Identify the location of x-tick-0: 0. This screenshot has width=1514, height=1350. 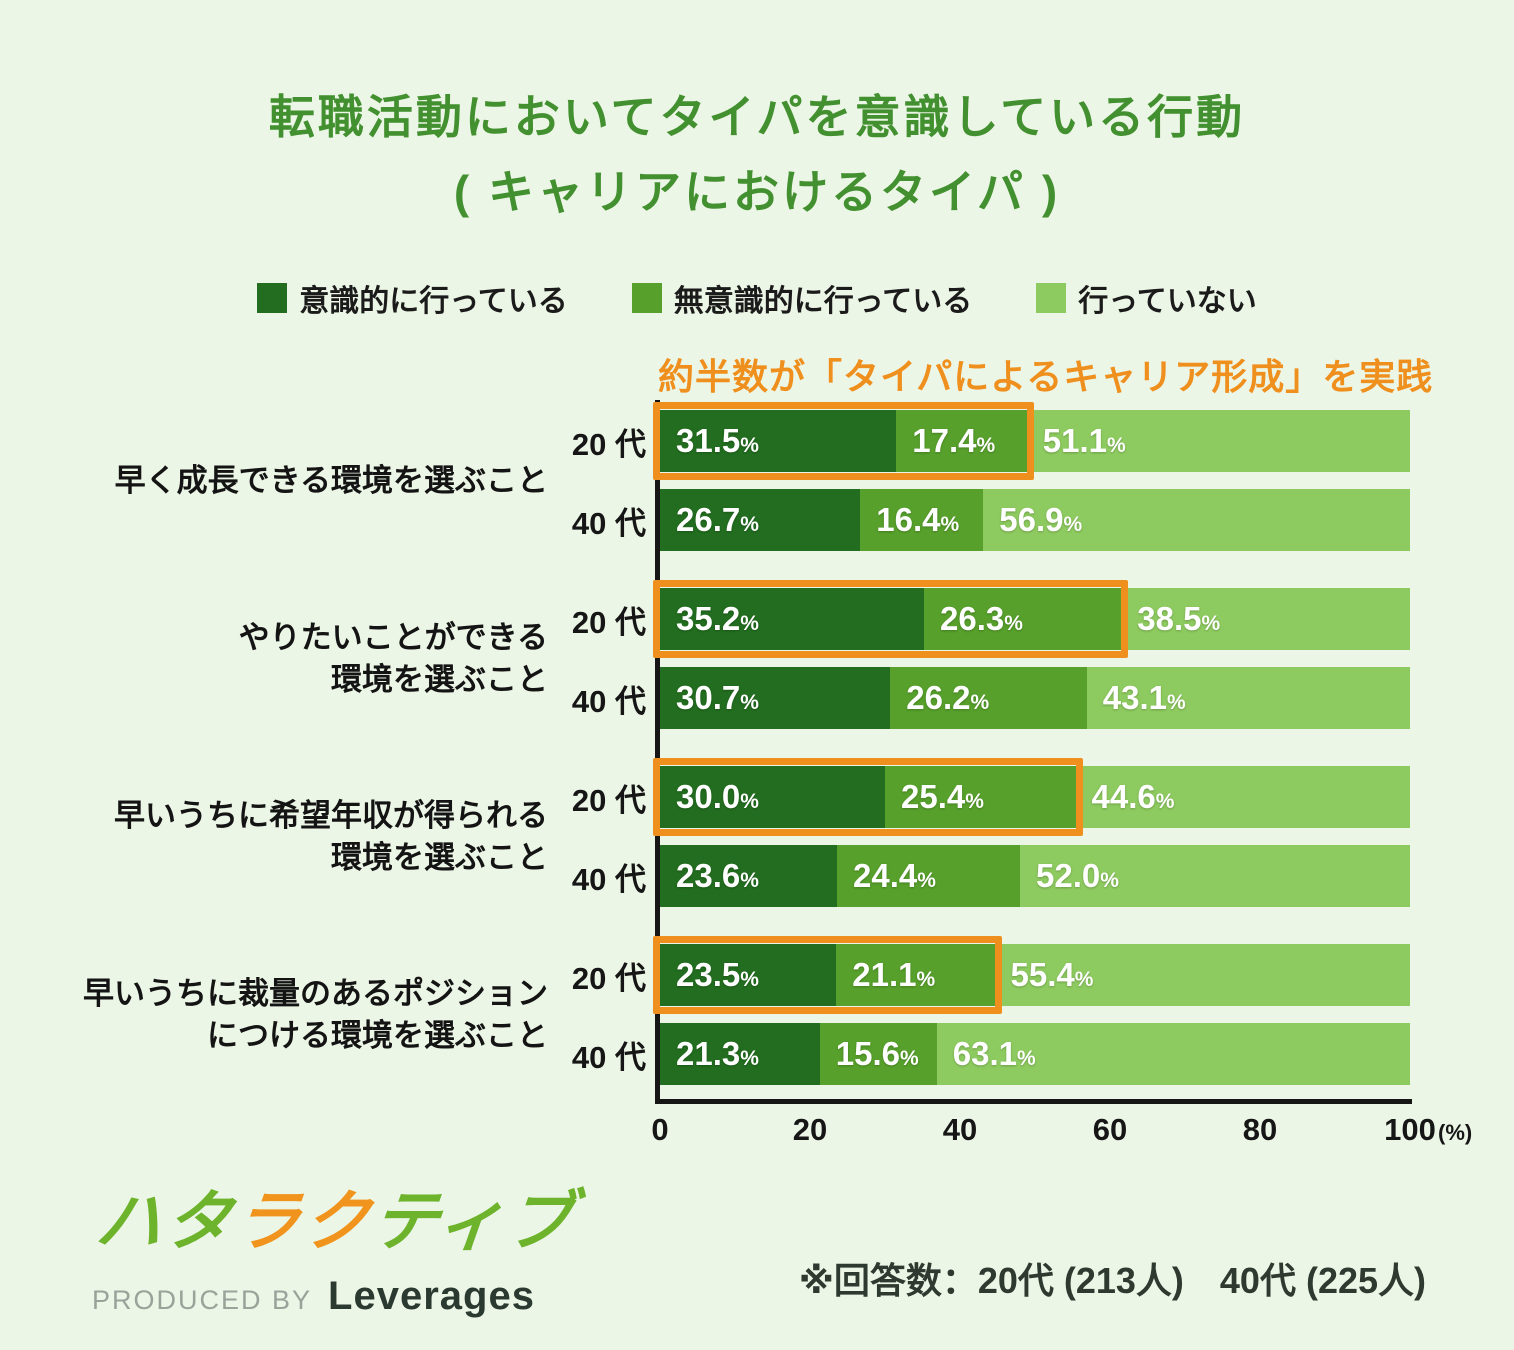
(660, 1129).